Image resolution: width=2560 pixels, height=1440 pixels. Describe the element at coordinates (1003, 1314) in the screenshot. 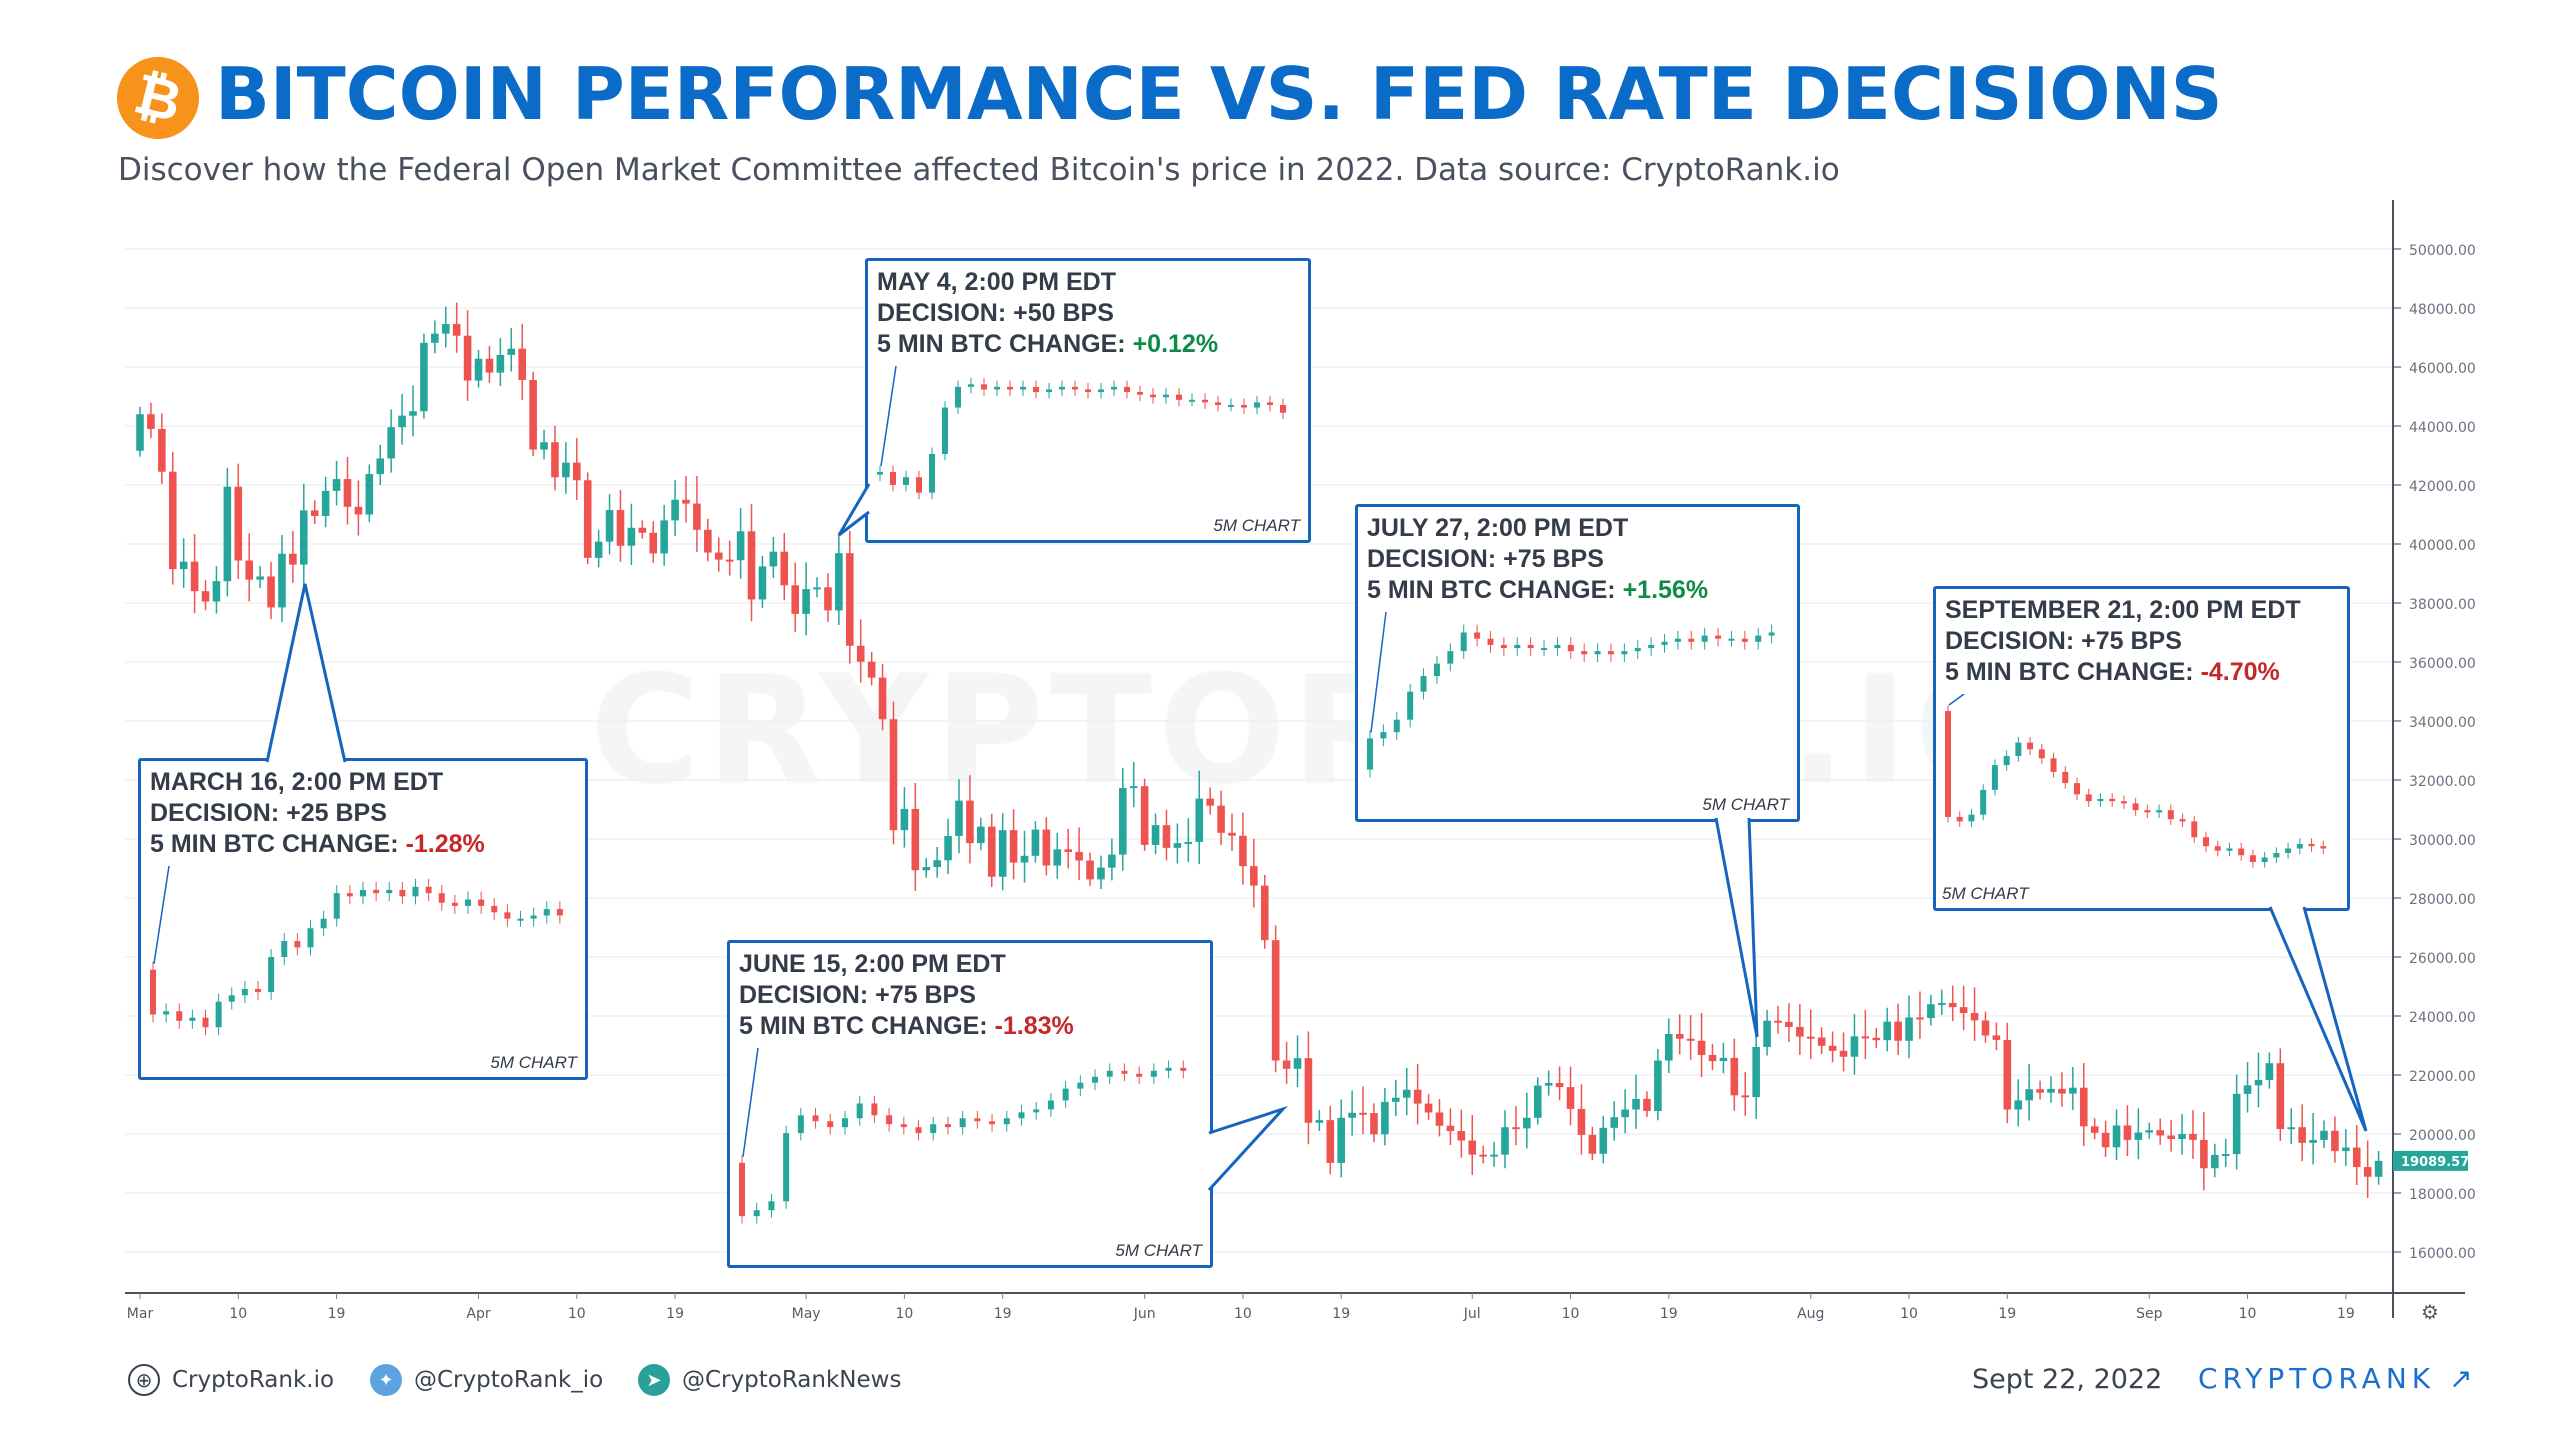

I see `x-tick-label: 19` at that location.